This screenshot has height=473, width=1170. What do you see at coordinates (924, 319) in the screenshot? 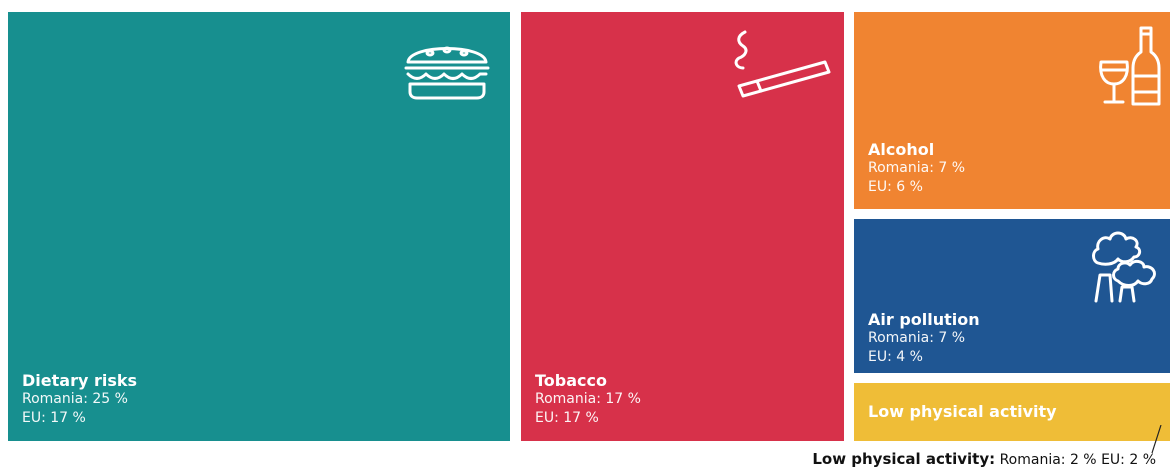
I see `tile-name: Air pollution` at bounding box center [924, 319].